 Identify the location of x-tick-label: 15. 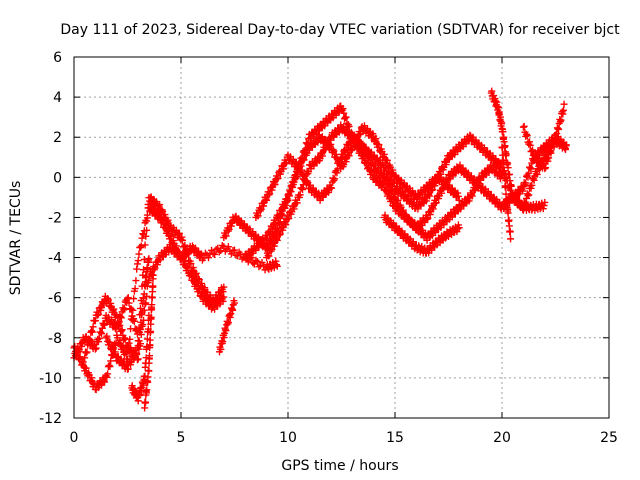
(395, 438).